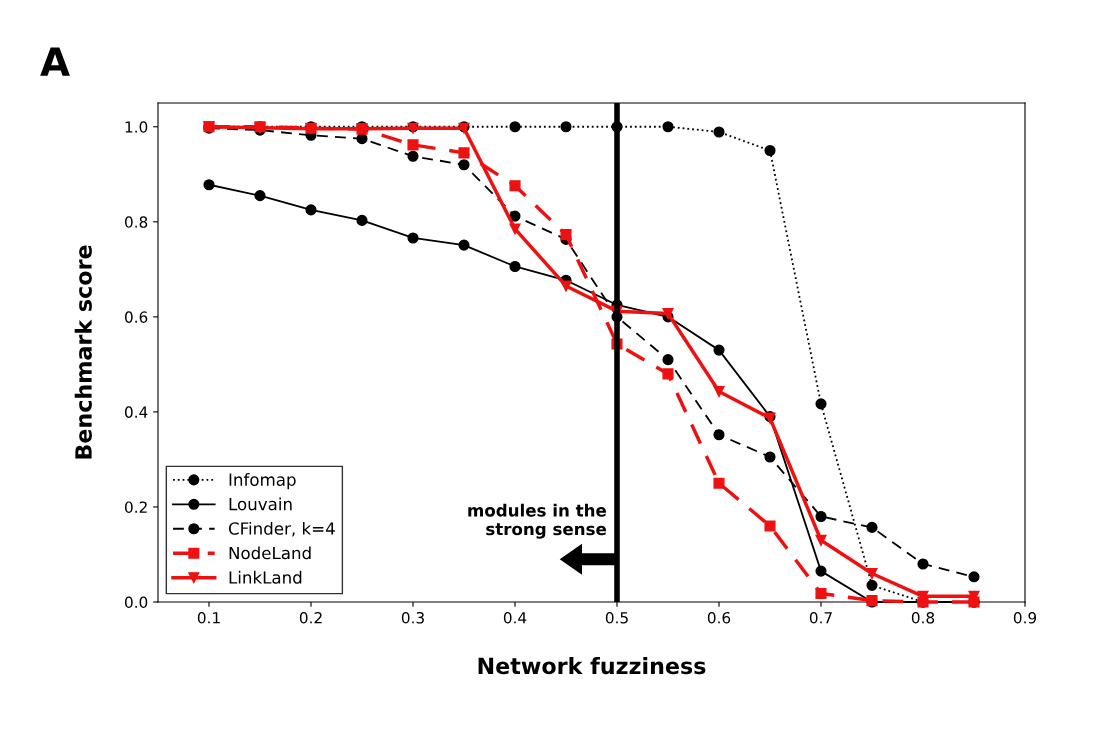 The height and width of the screenshot is (733, 1120). Describe the element at coordinates (265, 577) in the screenshot. I see `legend-label: LinkLand` at that location.